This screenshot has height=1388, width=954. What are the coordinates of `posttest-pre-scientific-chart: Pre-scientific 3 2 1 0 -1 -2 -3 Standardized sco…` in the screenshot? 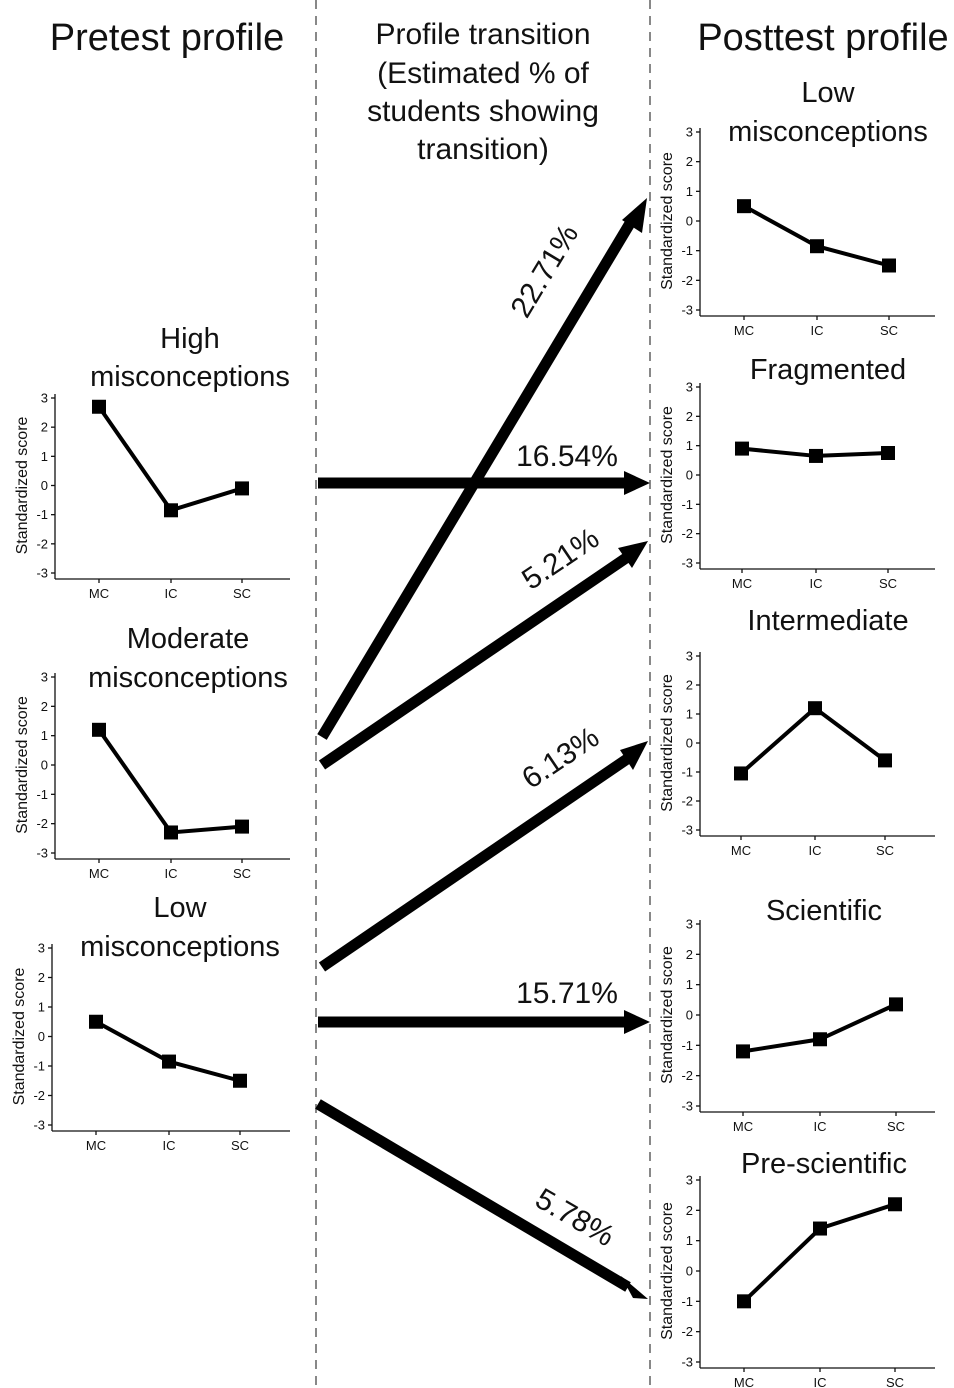 It's located at (797, 1268).